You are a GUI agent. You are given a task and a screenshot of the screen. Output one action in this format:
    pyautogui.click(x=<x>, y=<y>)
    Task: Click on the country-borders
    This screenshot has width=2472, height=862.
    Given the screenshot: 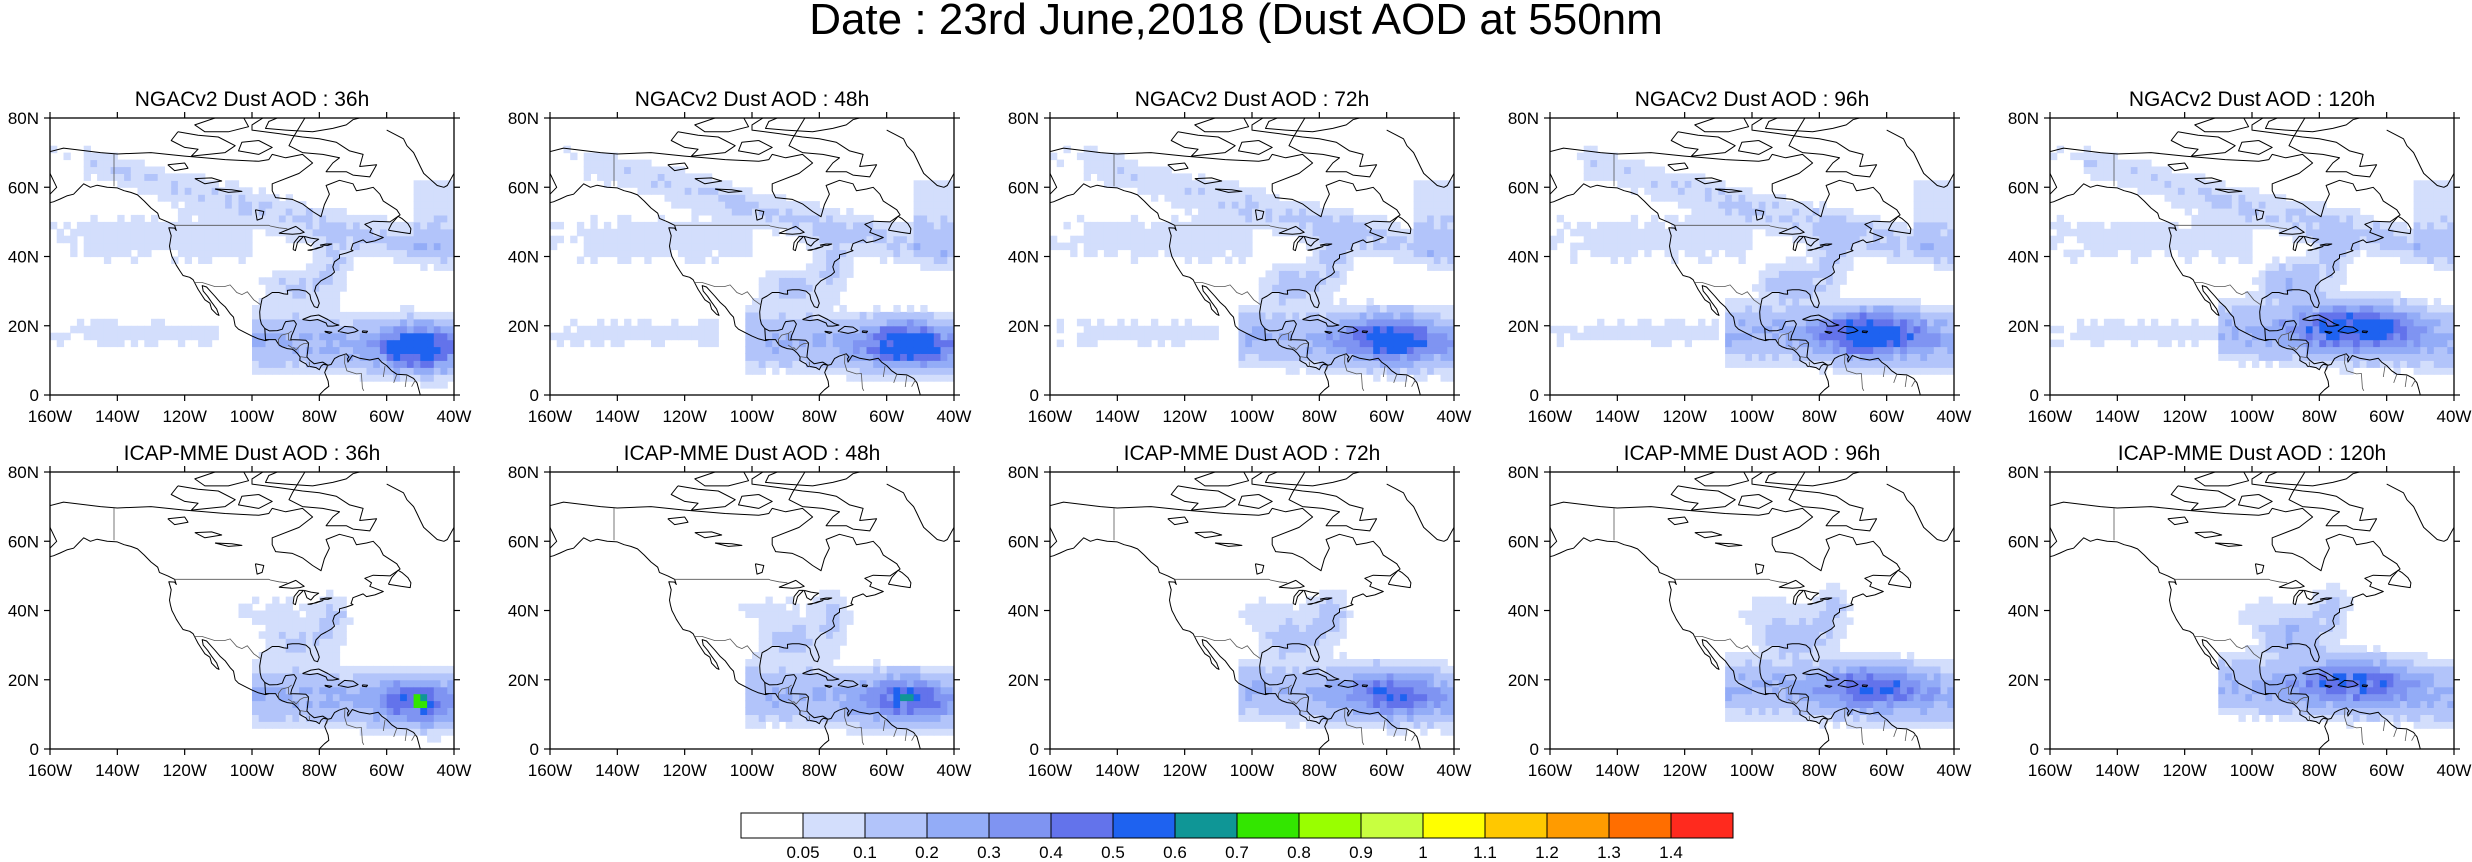 What is the action you would take?
    pyautogui.click(x=1764, y=272)
    